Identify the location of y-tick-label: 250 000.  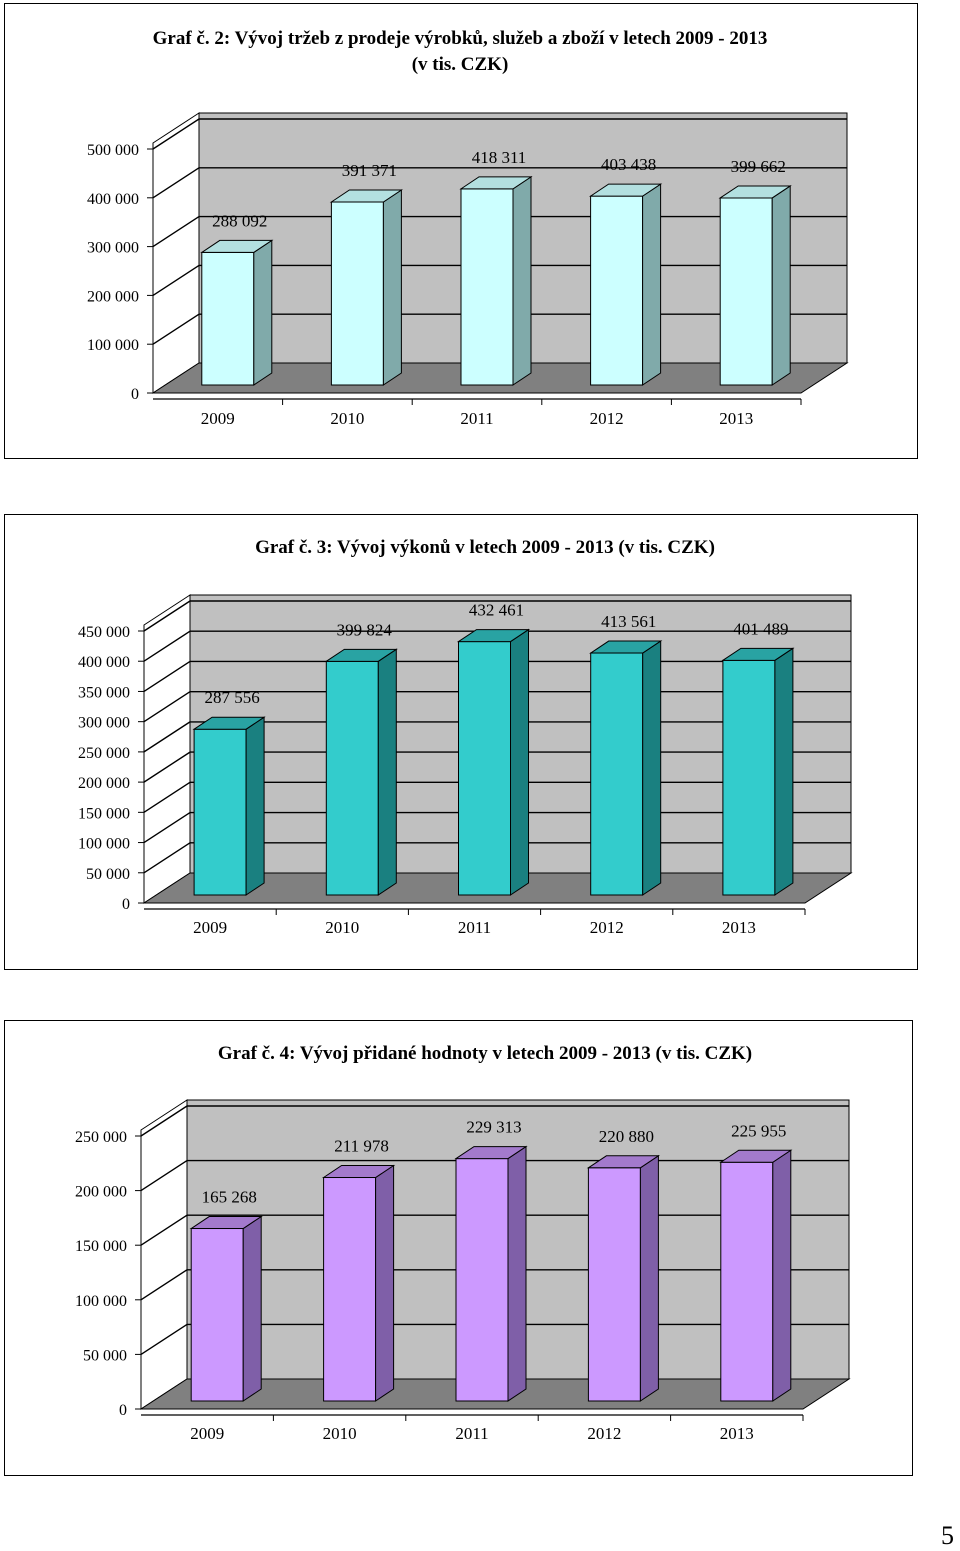
(104, 753).